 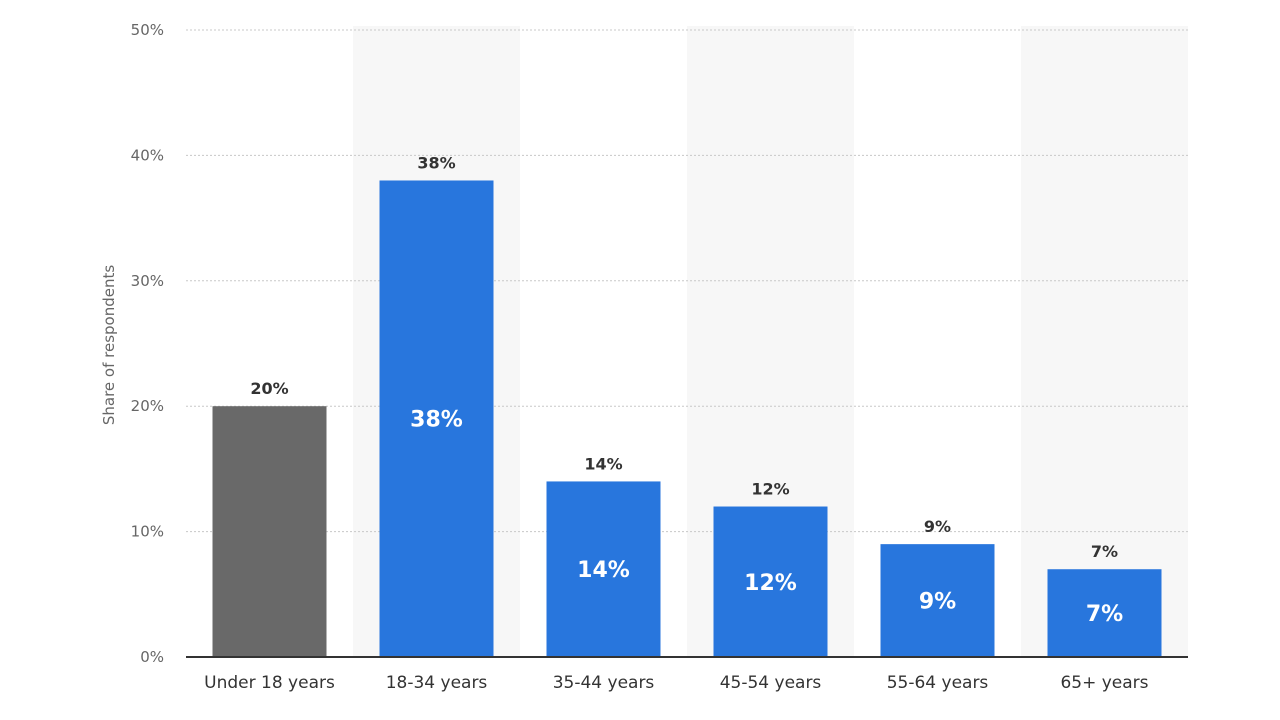 What do you see at coordinates (937, 526) in the screenshot?
I see `bar-value-label: 9%` at bounding box center [937, 526].